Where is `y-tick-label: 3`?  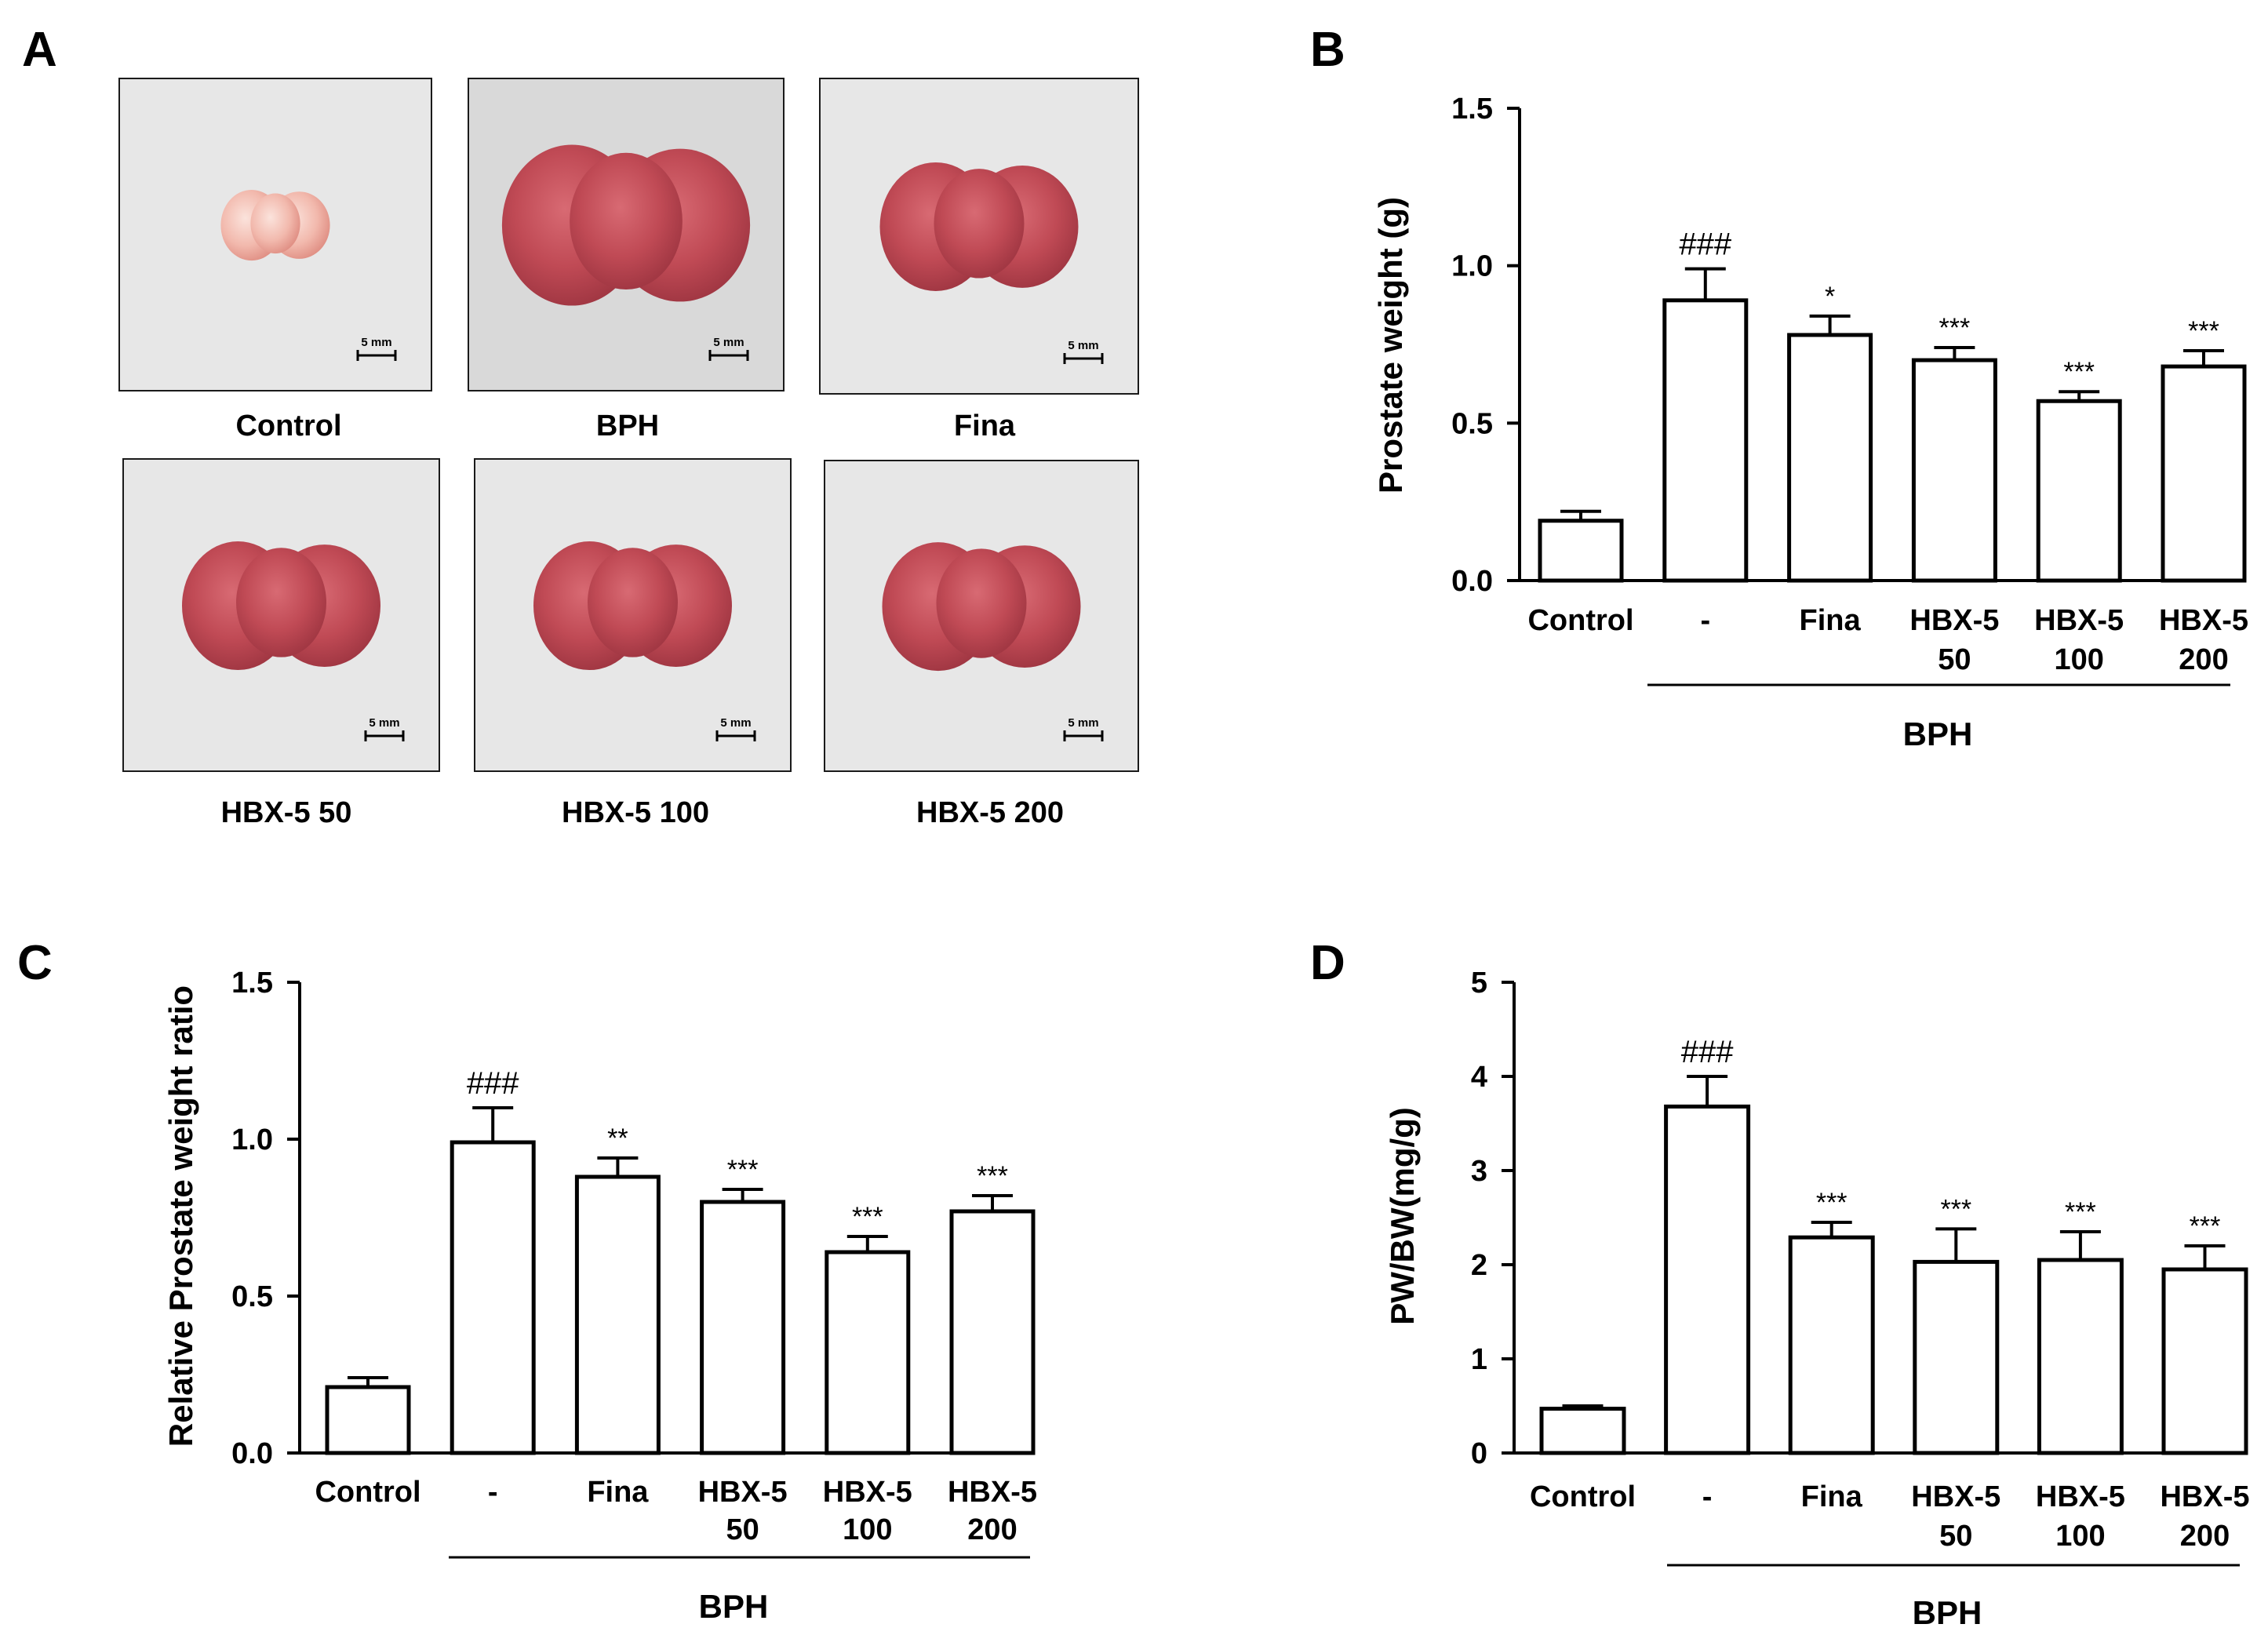 y-tick-label: 3 is located at coordinates (1479, 1171).